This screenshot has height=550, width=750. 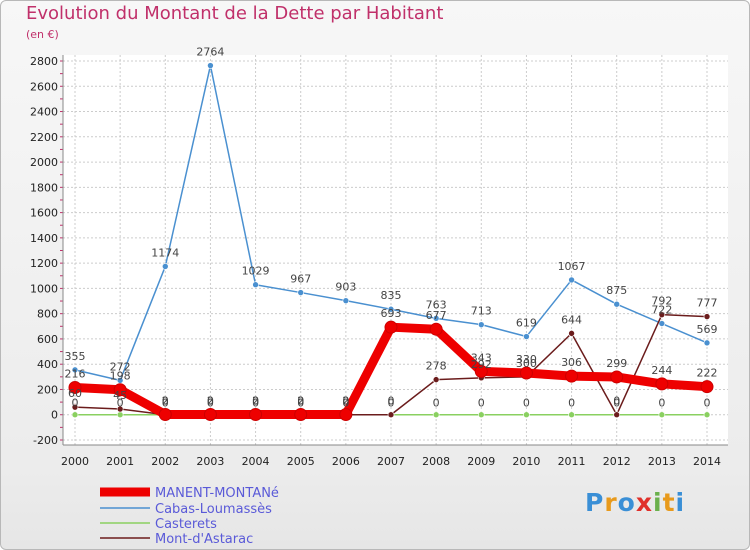 I want to click on x-tick-label: 2003, so click(x=210, y=461).